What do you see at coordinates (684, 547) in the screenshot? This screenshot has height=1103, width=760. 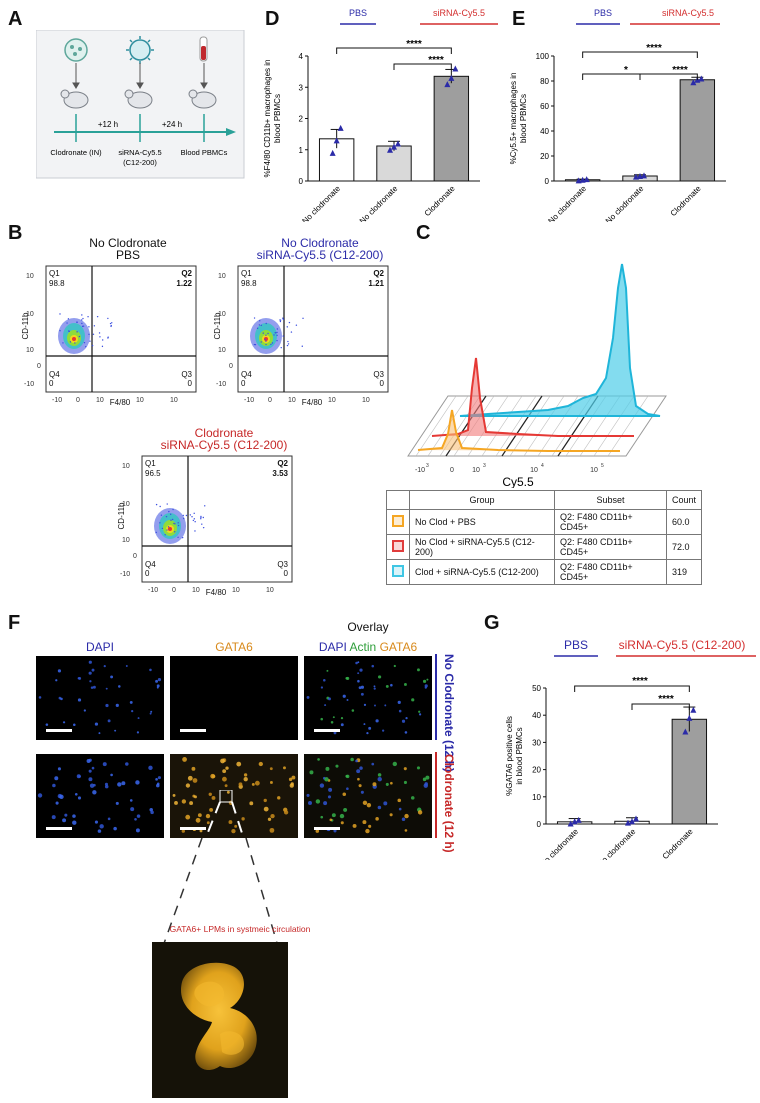 I see `legend-count: 72.0` at bounding box center [684, 547].